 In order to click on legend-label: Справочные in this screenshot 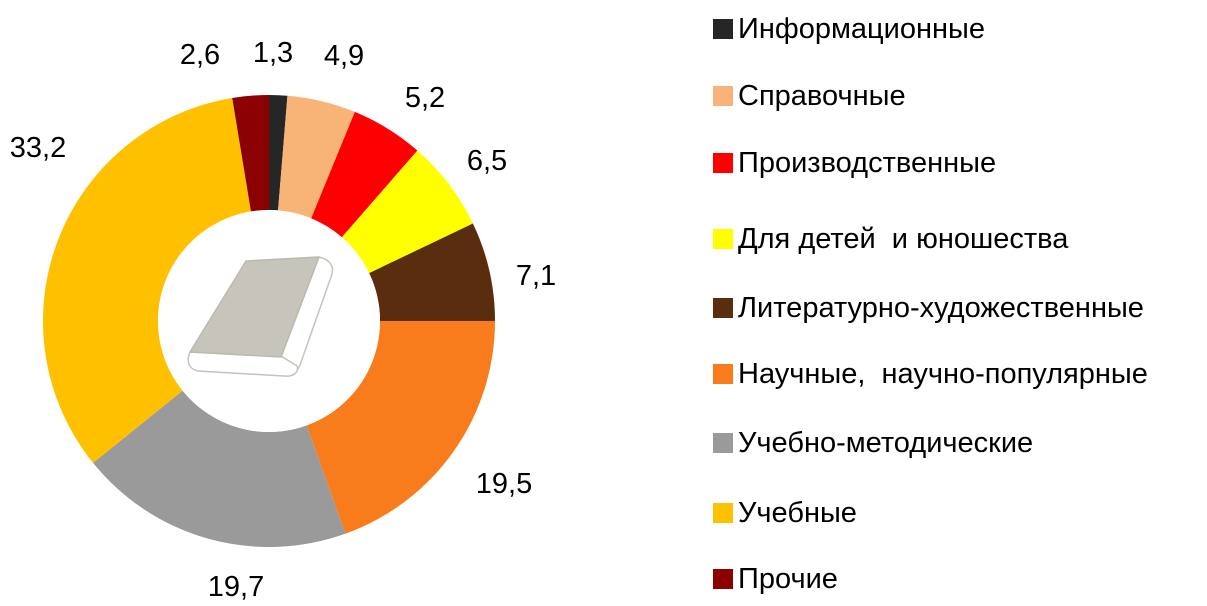, I will do `click(822, 96)`.